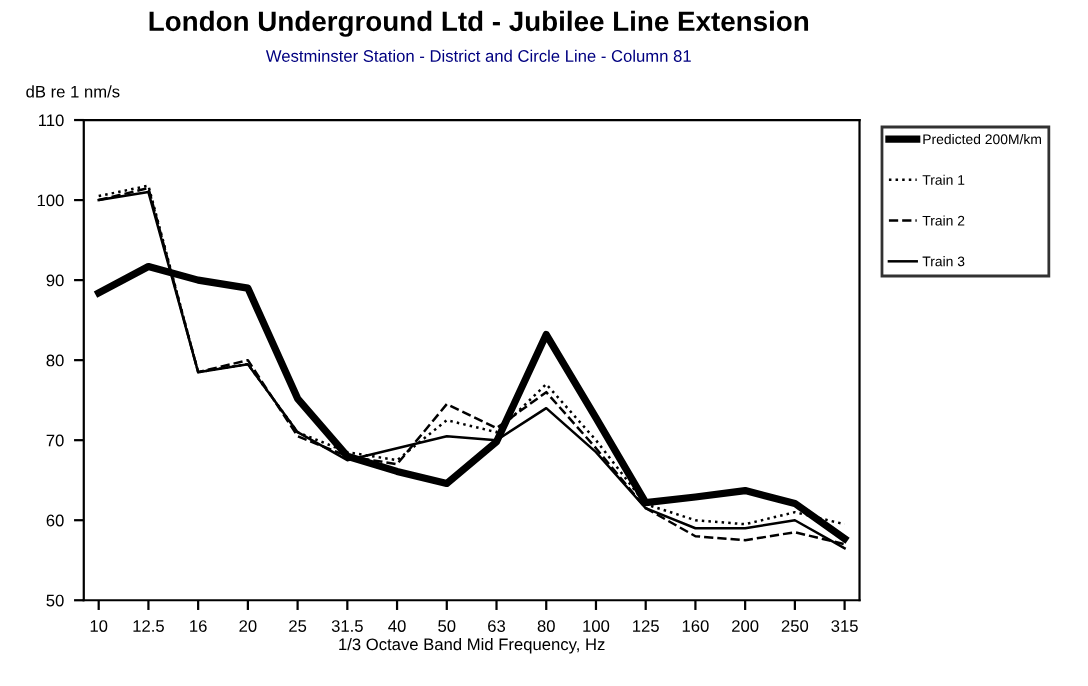 Image resolution: width=1088 pixels, height=686 pixels. I want to click on x-tick-label: 315, so click(844, 626).